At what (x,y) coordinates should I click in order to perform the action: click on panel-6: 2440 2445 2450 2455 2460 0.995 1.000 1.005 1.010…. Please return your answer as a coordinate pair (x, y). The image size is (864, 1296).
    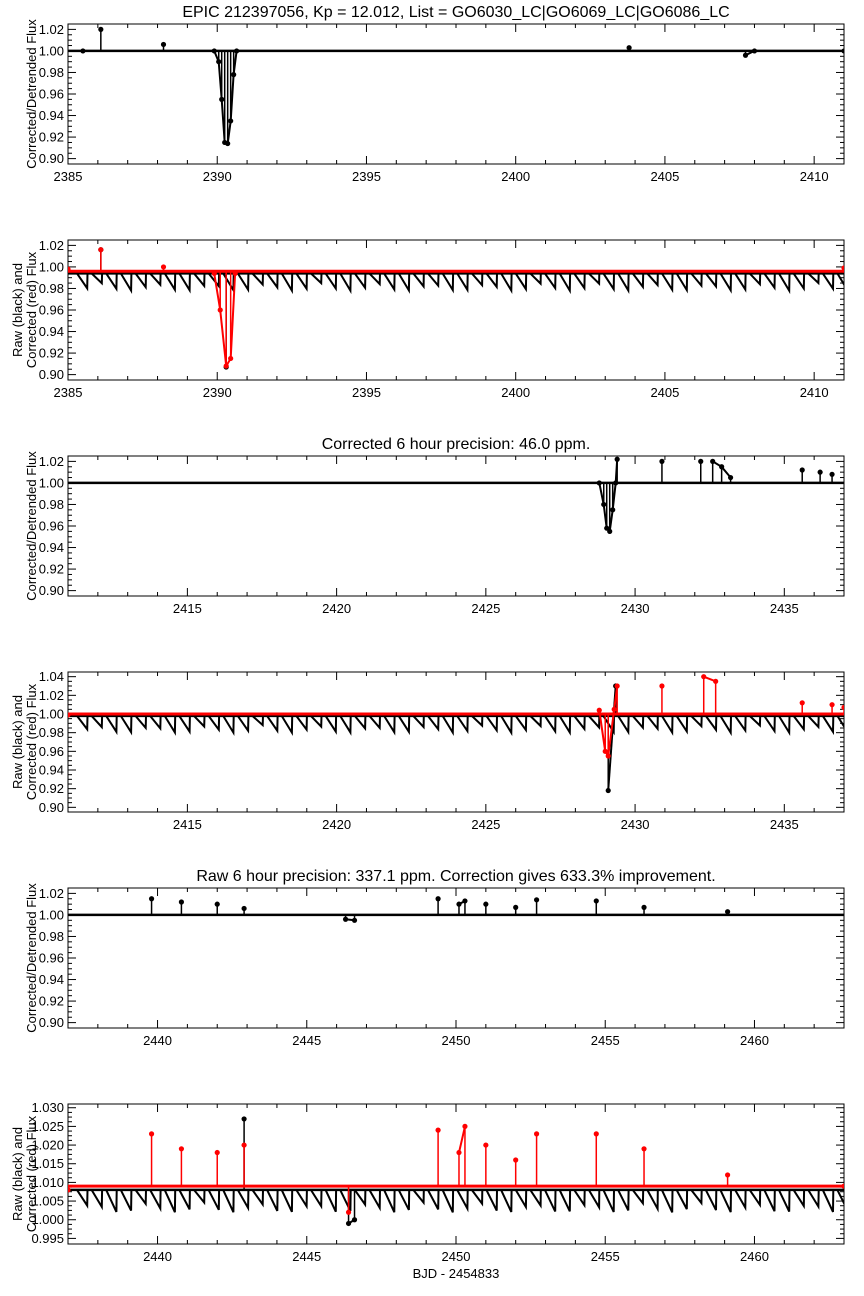
    Looking at the image, I should click on (427, 1190).